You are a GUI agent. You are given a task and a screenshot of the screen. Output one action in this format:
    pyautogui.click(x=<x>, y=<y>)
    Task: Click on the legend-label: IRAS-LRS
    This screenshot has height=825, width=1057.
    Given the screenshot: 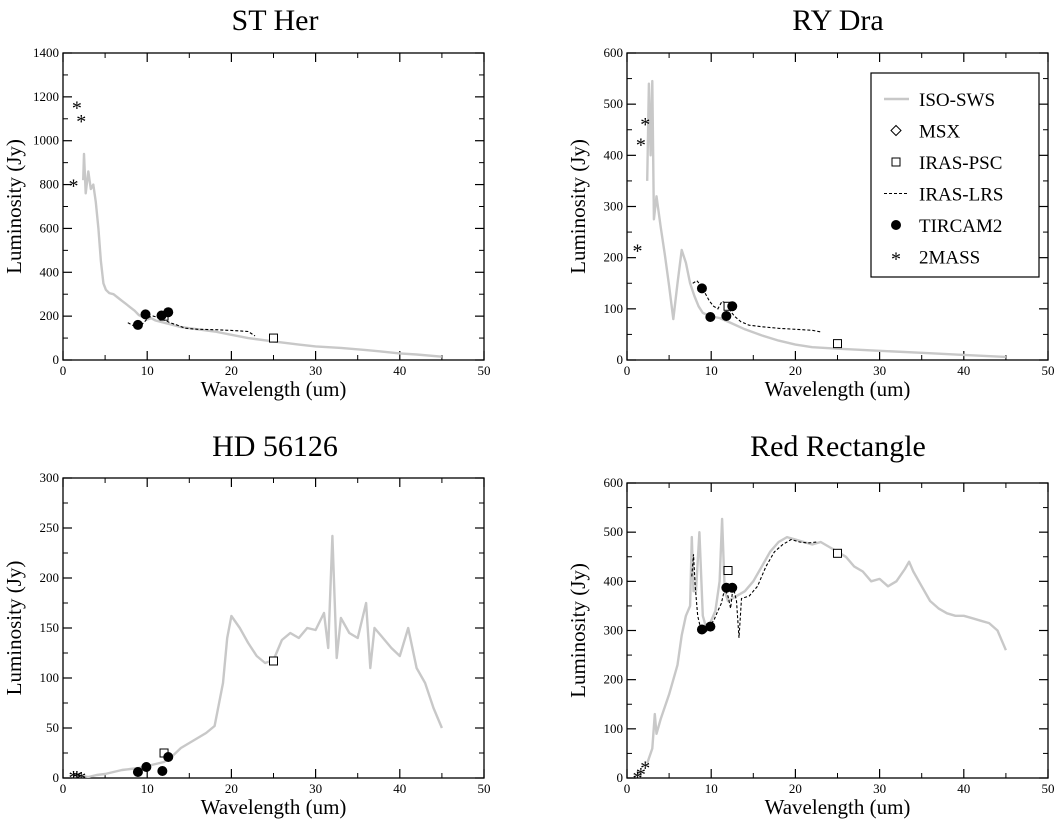 What is the action you would take?
    pyautogui.click(x=961, y=195)
    